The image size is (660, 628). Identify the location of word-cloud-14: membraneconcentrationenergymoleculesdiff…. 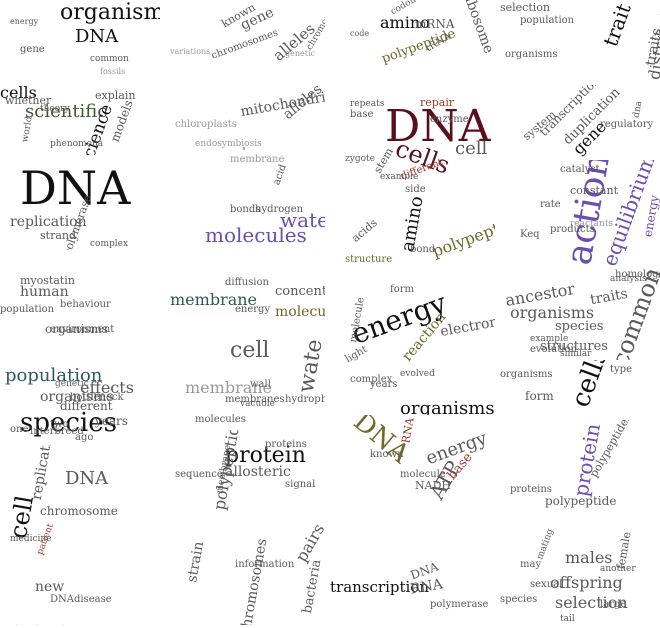
(245, 305).